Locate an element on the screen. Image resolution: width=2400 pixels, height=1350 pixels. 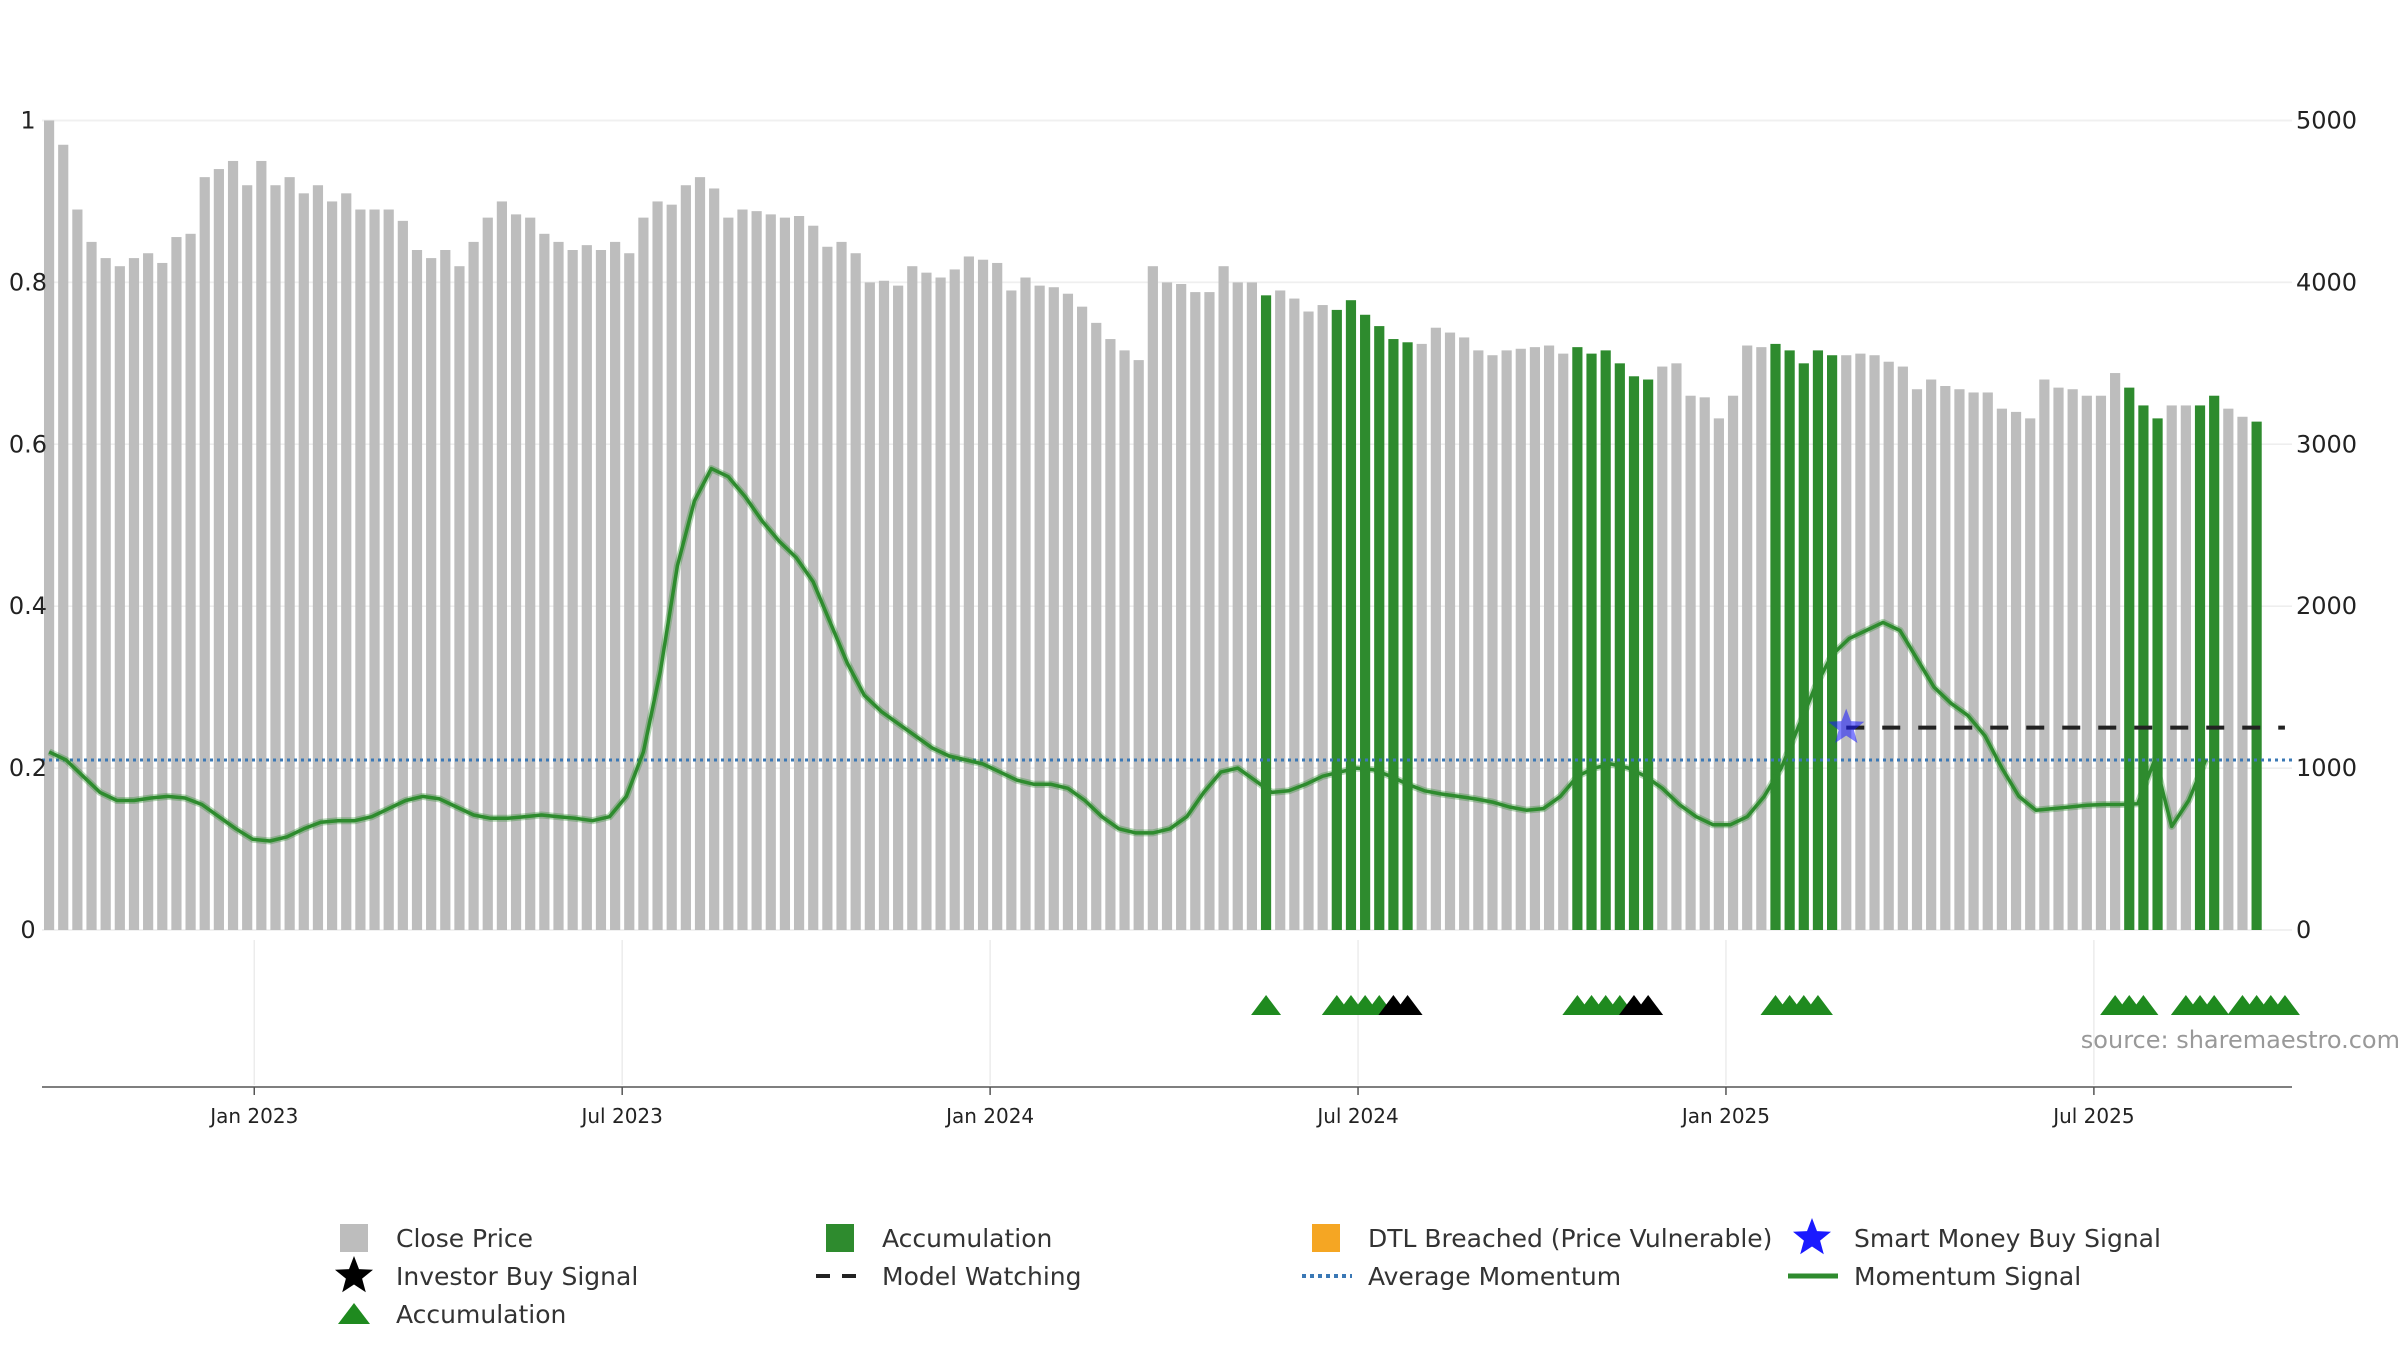
x-axis-tick-label: Jul 2023 is located at coordinates (620, 1116).